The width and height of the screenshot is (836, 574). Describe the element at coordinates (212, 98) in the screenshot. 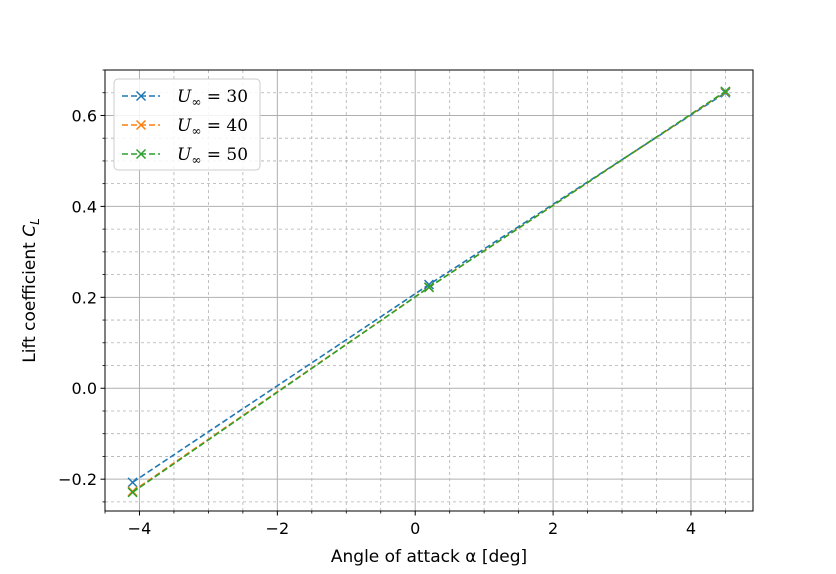

I see `legend-label: U∞ = 30` at that location.